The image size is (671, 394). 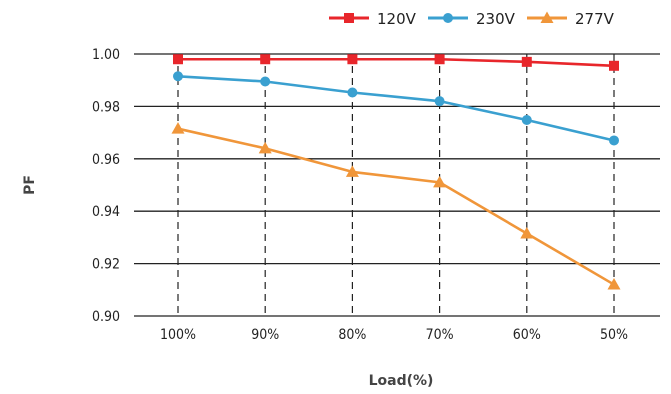 I want to click on y-axis-title: PF, so click(x=30, y=185).